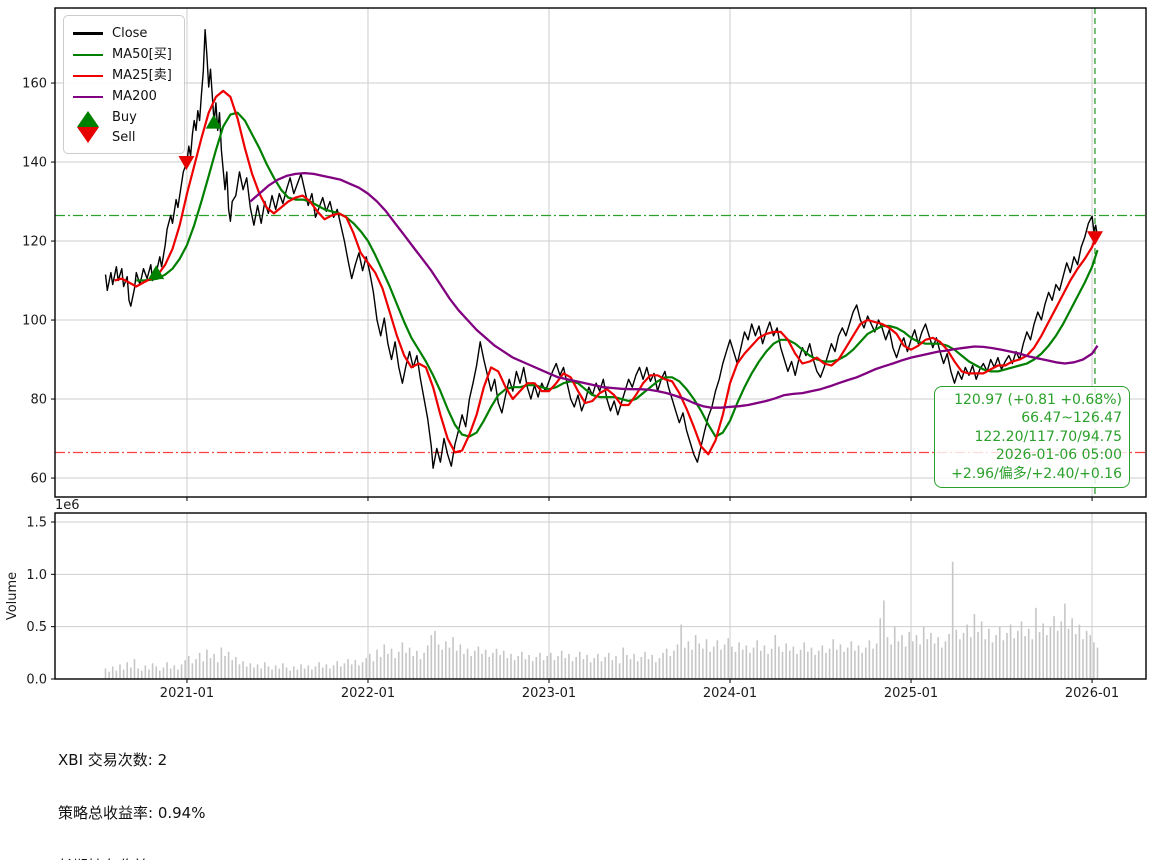 This screenshot has height=860, width=1152. What do you see at coordinates (36, 627) in the screenshot?
I see `y-tick-label: 0.5` at bounding box center [36, 627].